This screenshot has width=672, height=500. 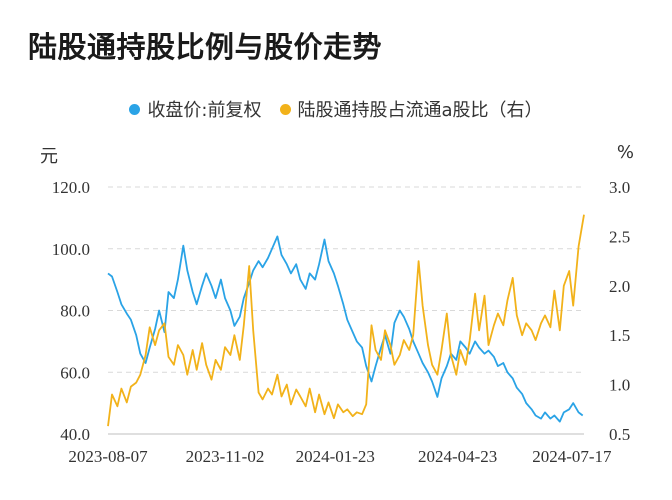 What do you see at coordinates (619, 236) in the screenshot?
I see `y-right-tick-label: 2.5` at bounding box center [619, 236].